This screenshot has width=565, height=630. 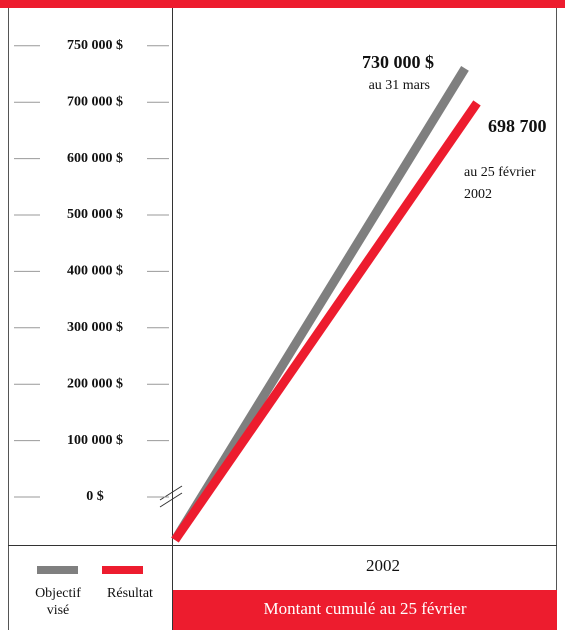 What do you see at coordinates (130, 593) in the screenshot?
I see `legend-label: Résultat` at bounding box center [130, 593].